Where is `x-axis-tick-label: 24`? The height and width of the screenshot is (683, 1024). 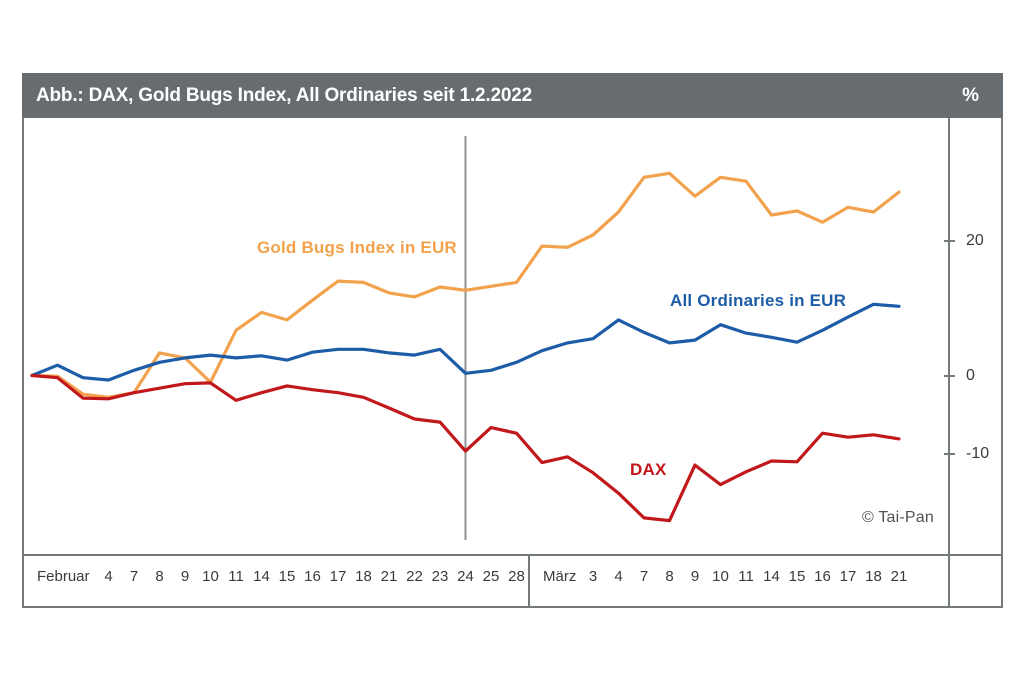 x-axis-tick-label: 24 is located at coordinates (465, 576).